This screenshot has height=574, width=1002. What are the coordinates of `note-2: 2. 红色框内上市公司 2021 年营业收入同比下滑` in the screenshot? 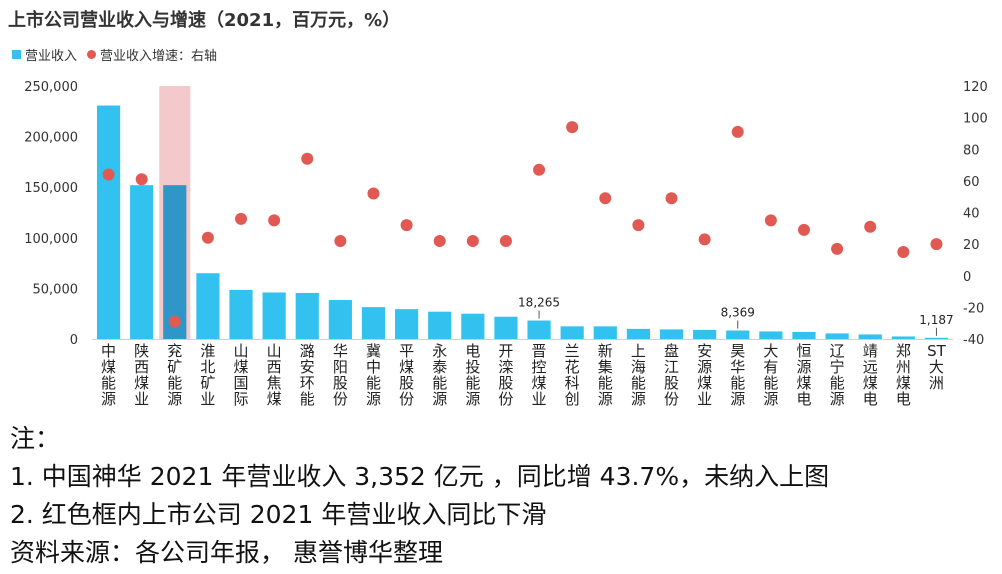 It's located at (278, 514).